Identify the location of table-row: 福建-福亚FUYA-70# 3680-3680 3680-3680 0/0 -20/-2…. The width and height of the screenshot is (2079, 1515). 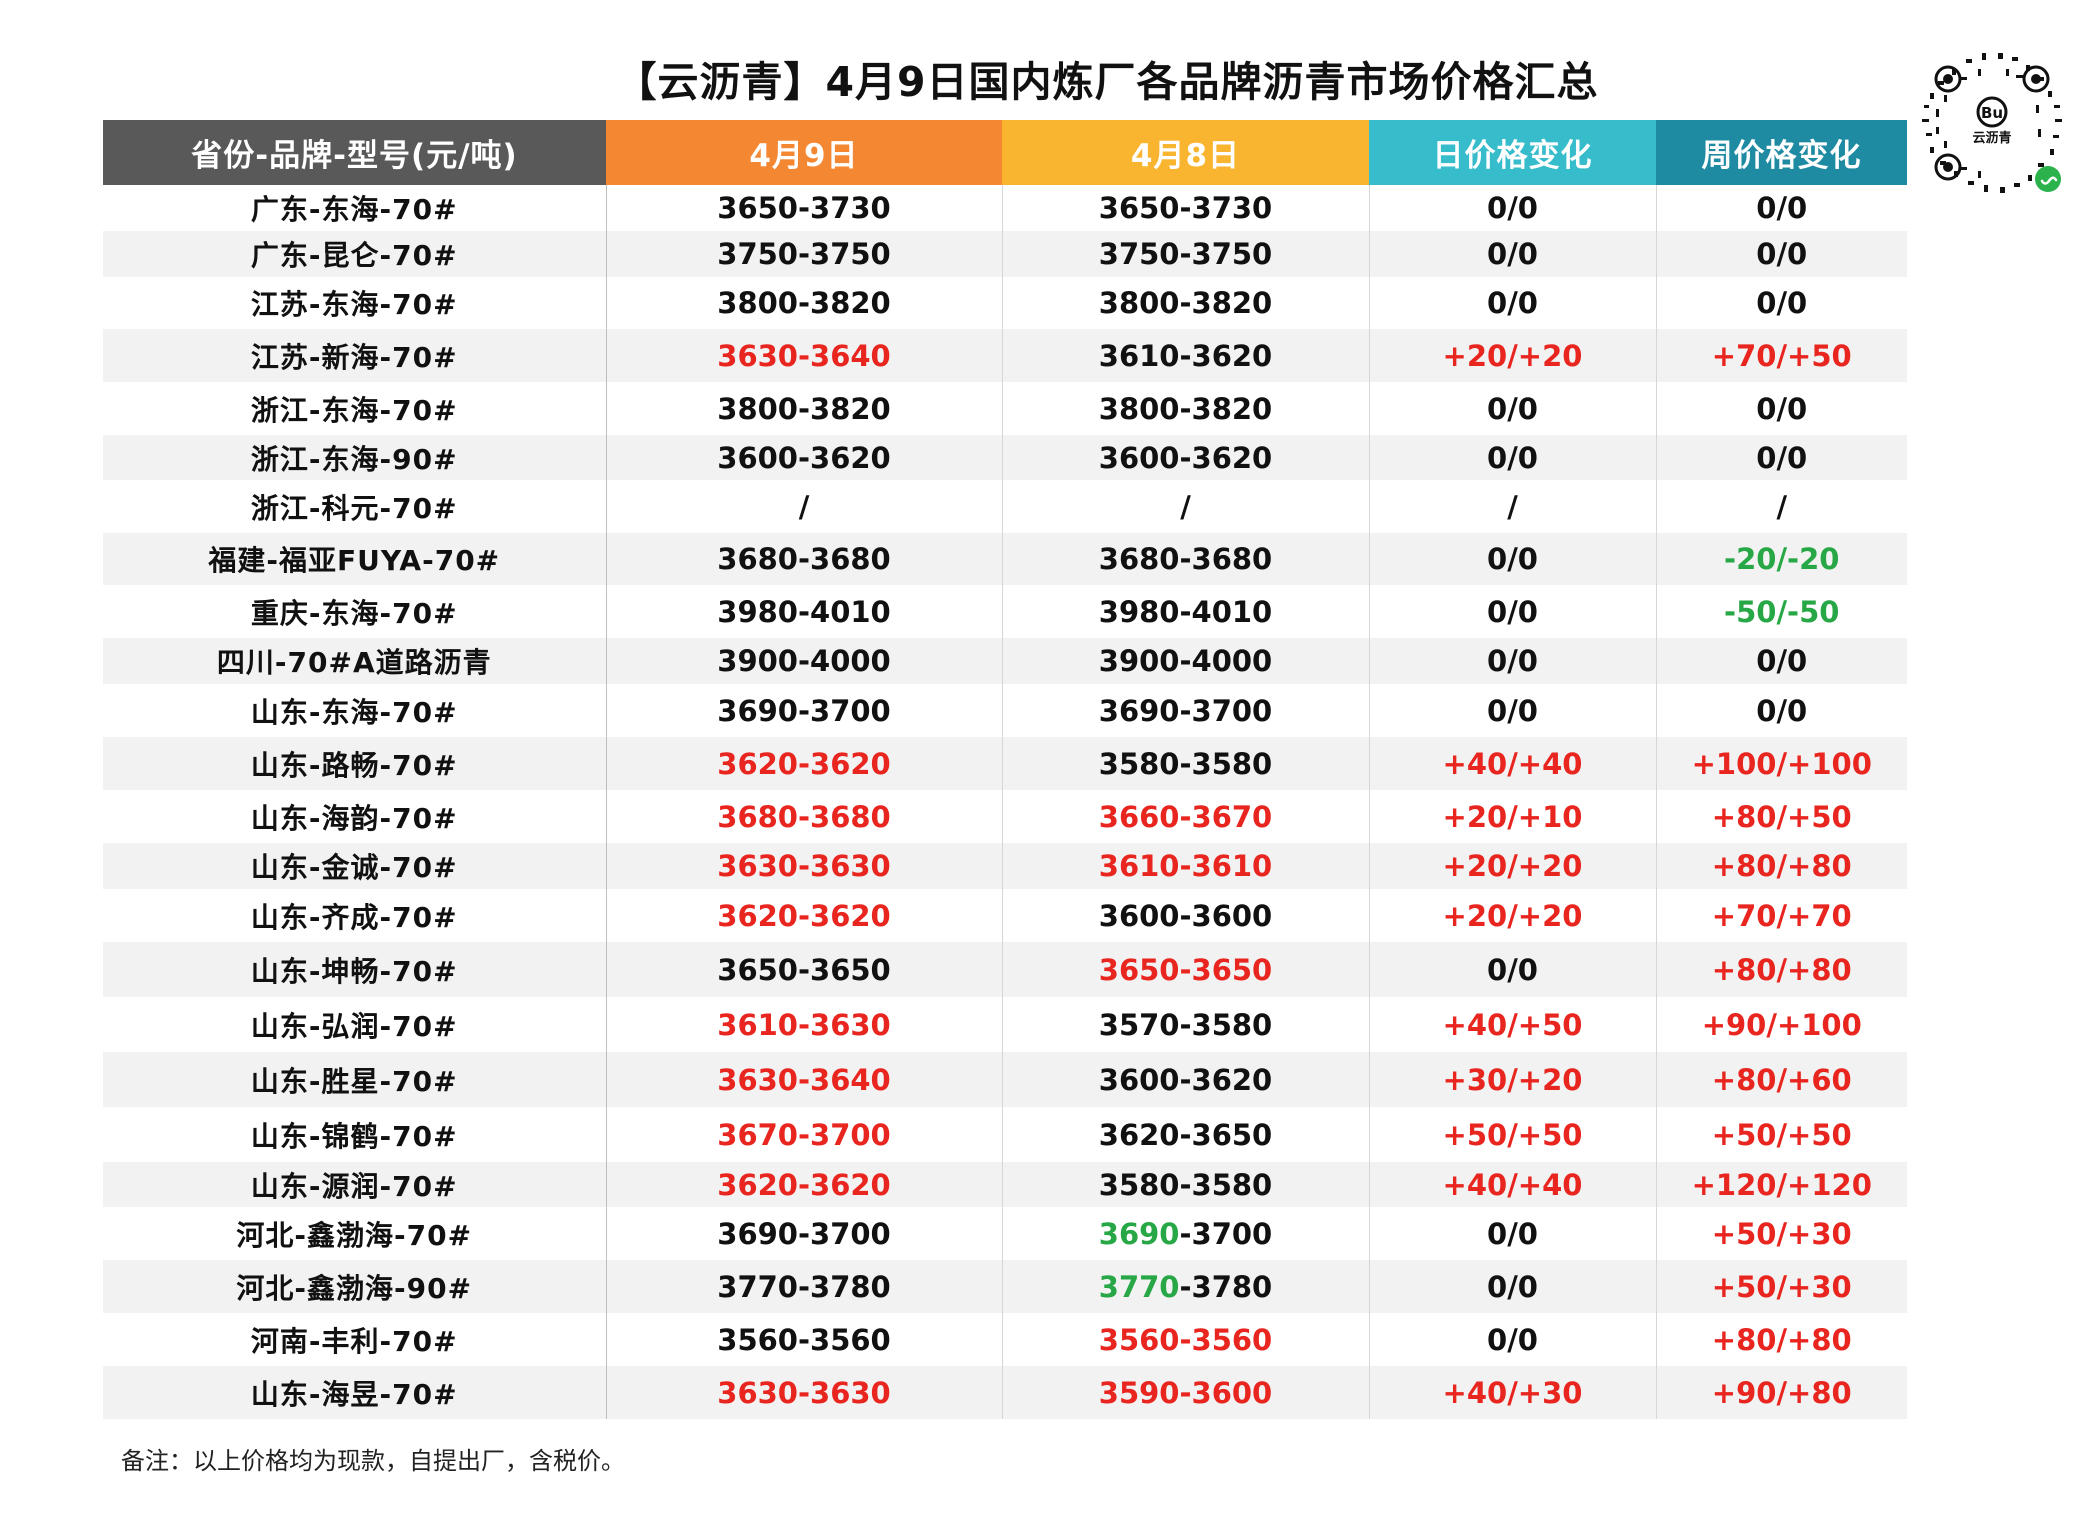
(1005, 559).